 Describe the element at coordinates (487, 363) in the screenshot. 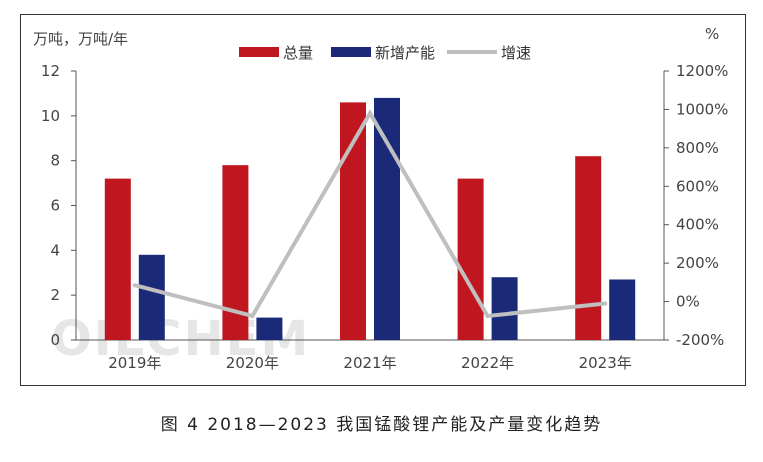

I see `x-tick-label: 2022年` at that location.